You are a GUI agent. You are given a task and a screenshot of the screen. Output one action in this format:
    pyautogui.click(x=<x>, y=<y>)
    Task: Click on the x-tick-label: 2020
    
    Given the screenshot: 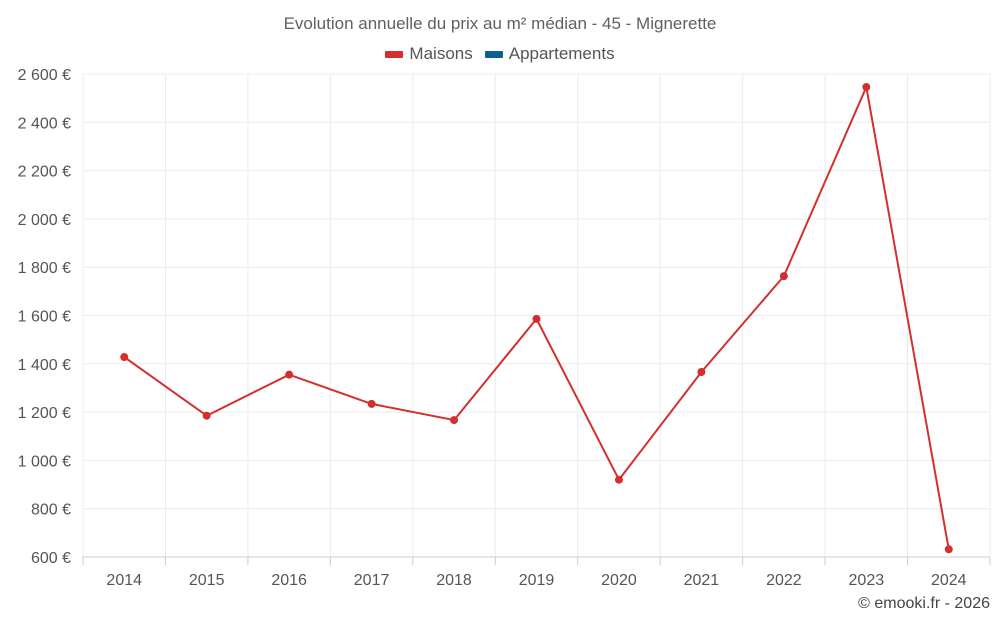 What is the action you would take?
    pyautogui.click(x=619, y=580)
    